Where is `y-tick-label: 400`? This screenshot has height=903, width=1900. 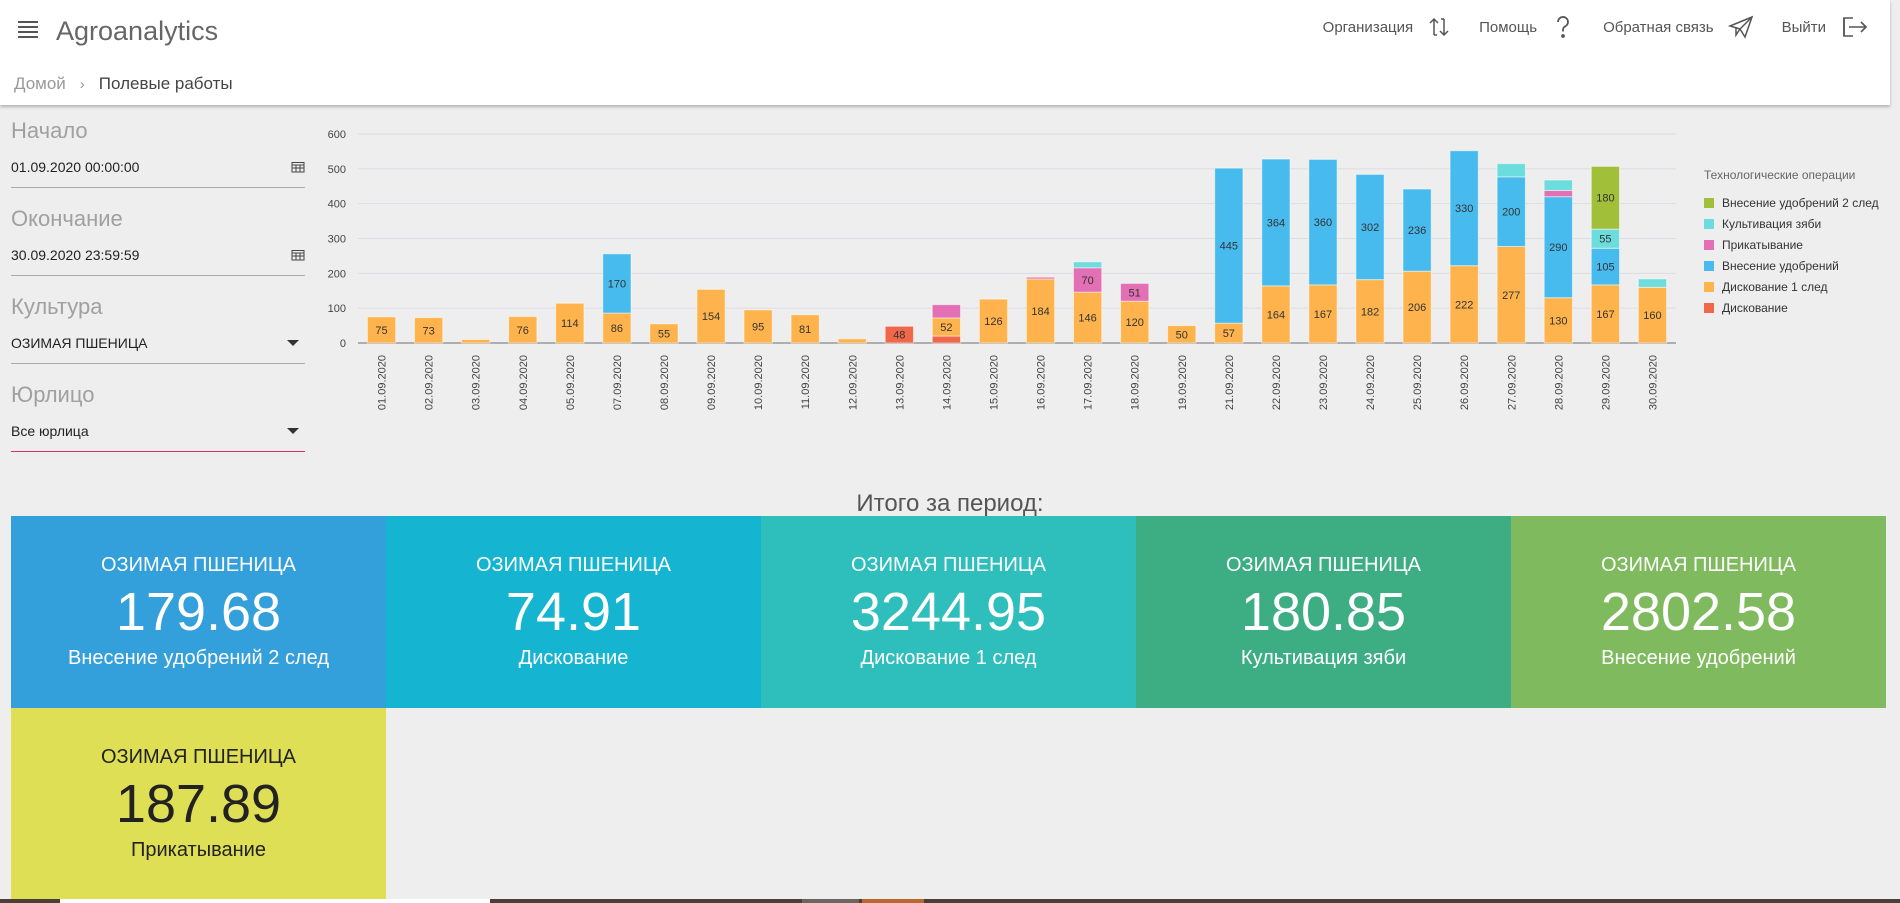
y-tick-label: 400 is located at coordinates (337, 205).